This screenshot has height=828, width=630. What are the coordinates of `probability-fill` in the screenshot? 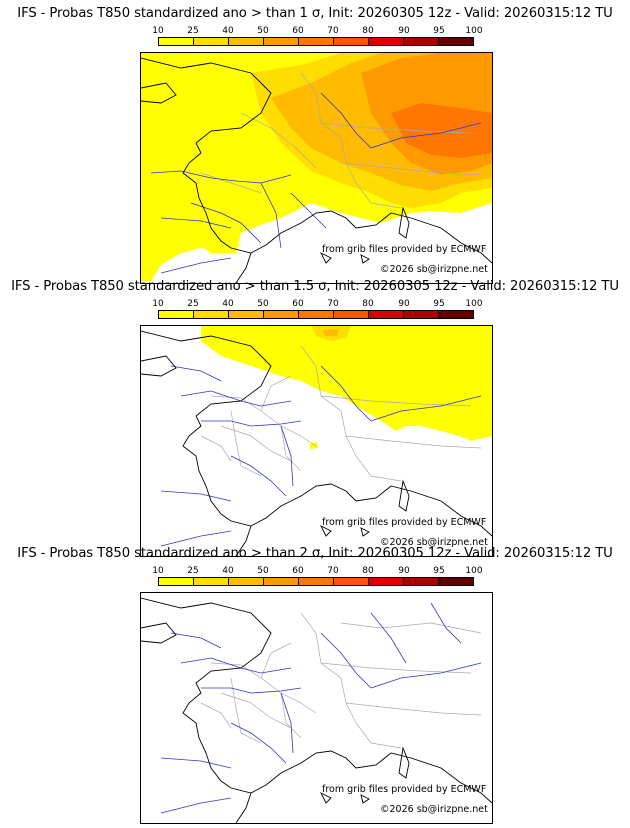 It's located at (346, 387).